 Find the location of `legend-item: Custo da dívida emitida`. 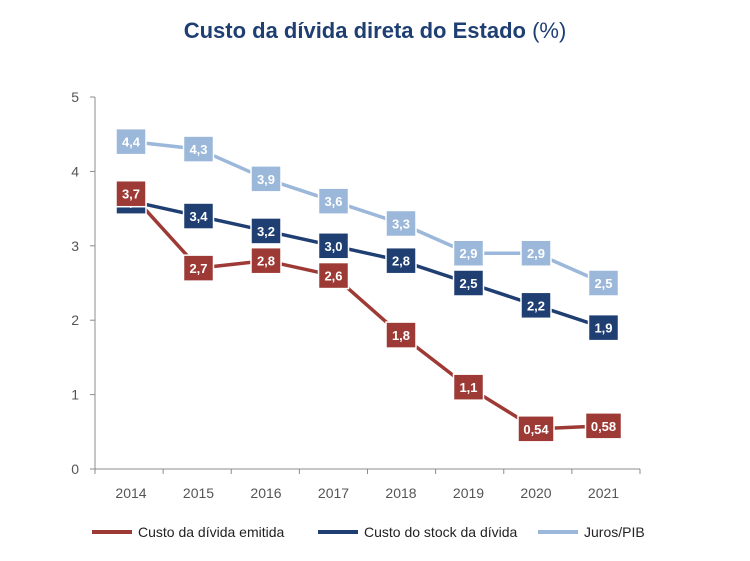

legend-item: Custo da dívida emitida is located at coordinates (188, 532).